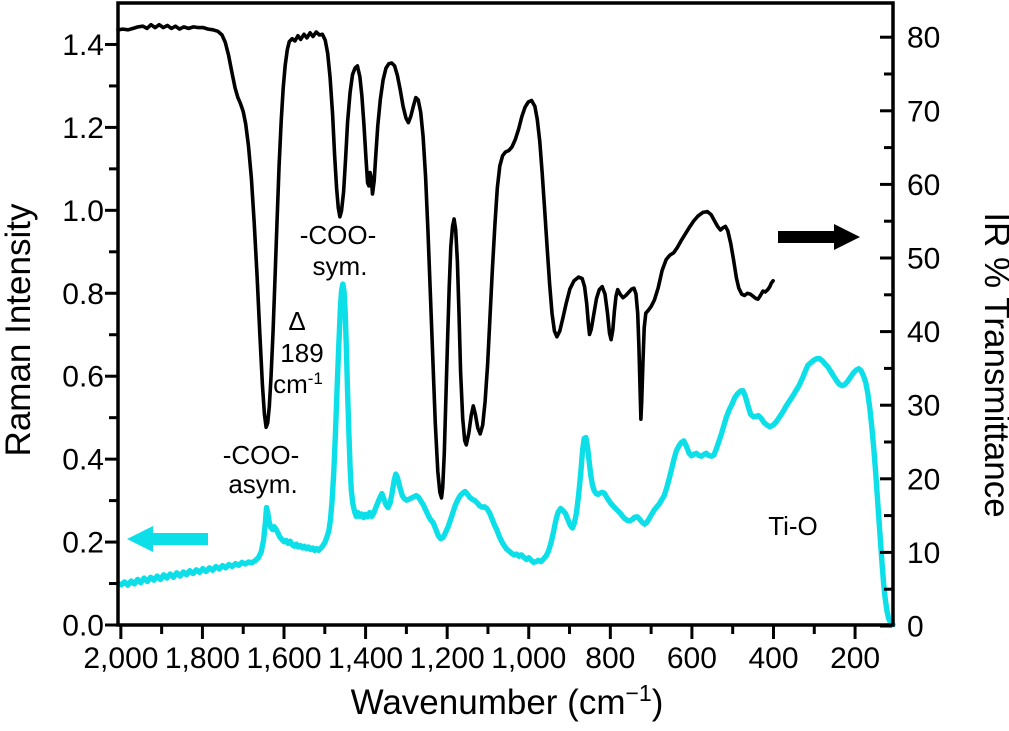  What do you see at coordinates (167, 539) in the screenshot?
I see `raman-axis-left-arrow-icon` at bounding box center [167, 539].